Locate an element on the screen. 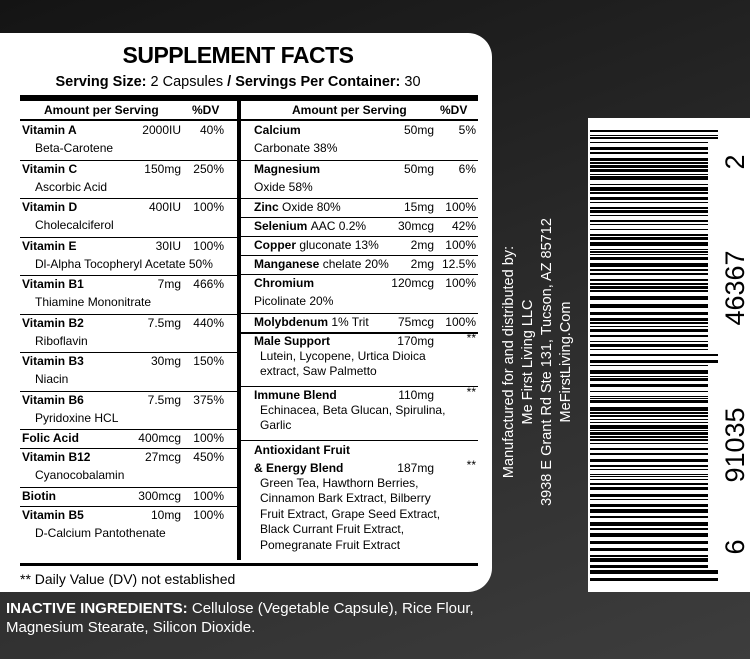 This screenshot has height=659, width=750. daily-value: 100% is located at coordinates (208, 514).